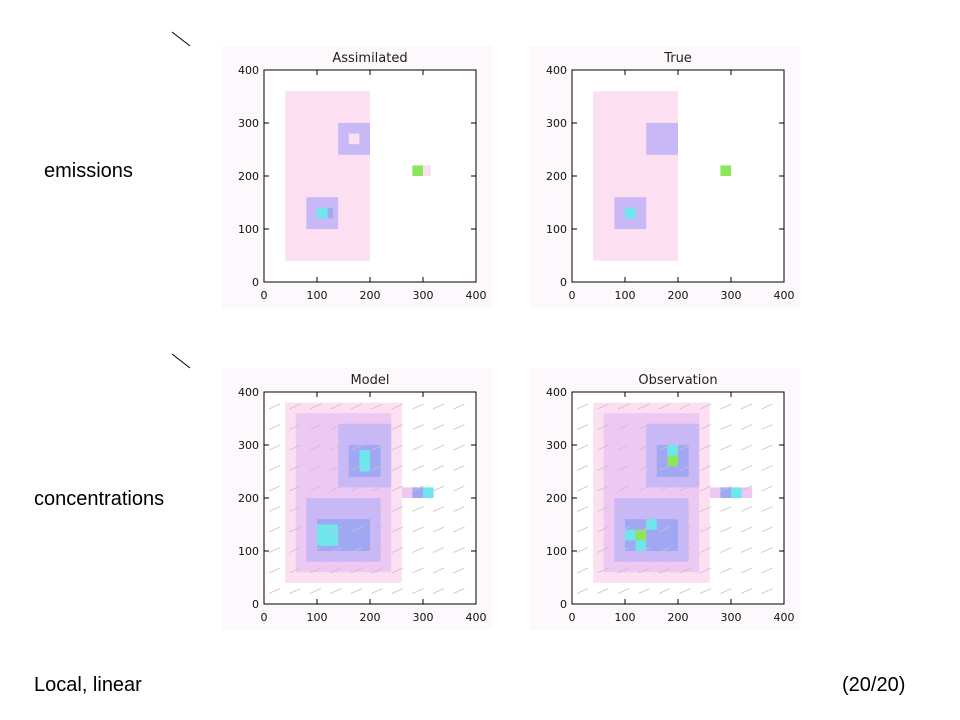  Describe the element at coordinates (357, 499) in the screenshot. I see `model-panel: 0 100 200 300 400 0 100 200 300 400 Model` at that location.